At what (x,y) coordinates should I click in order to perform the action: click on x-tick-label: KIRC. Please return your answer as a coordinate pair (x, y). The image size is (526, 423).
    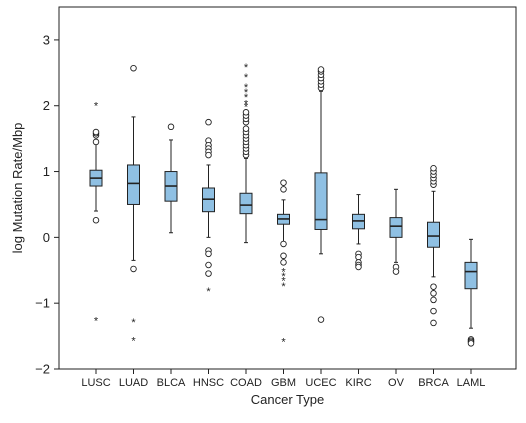
    Looking at the image, I should click on (358, 383).